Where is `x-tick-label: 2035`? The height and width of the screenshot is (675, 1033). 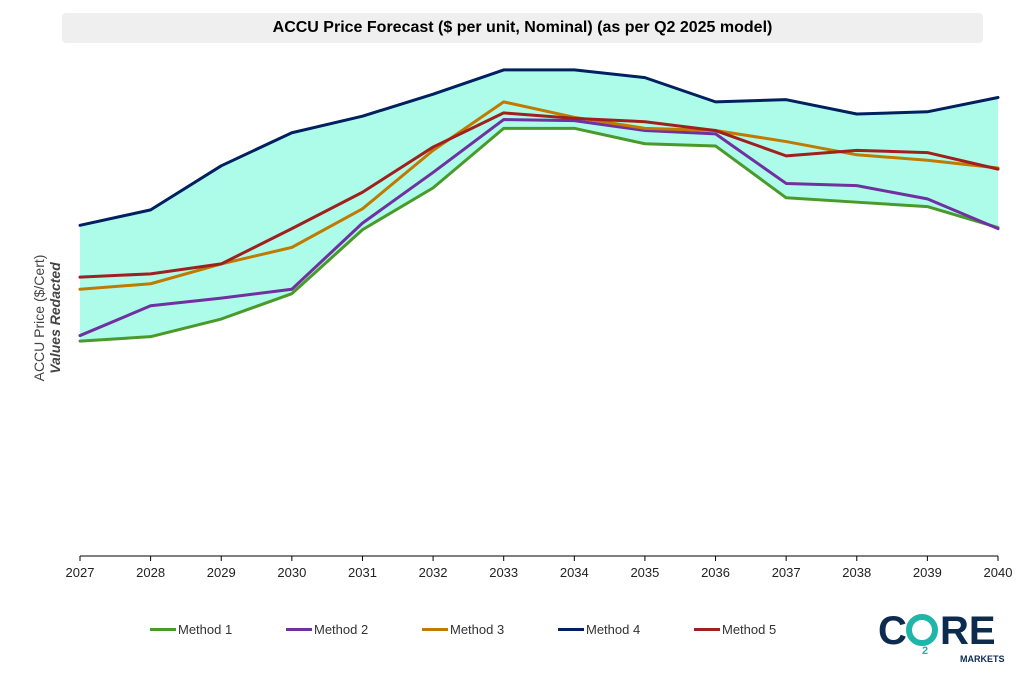 x-tick-label: 2035 is located at coordinates (644, 572).